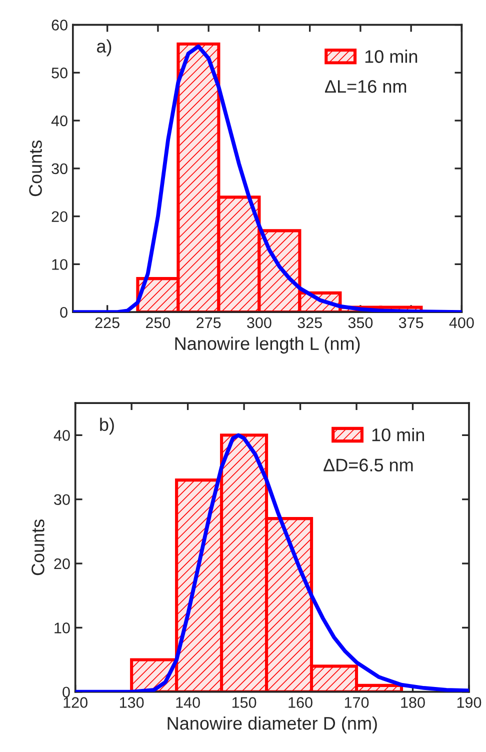  Describe the element at coordinates (244, 702) in the screenshot. I see `x-tick-label: 150` at that location.